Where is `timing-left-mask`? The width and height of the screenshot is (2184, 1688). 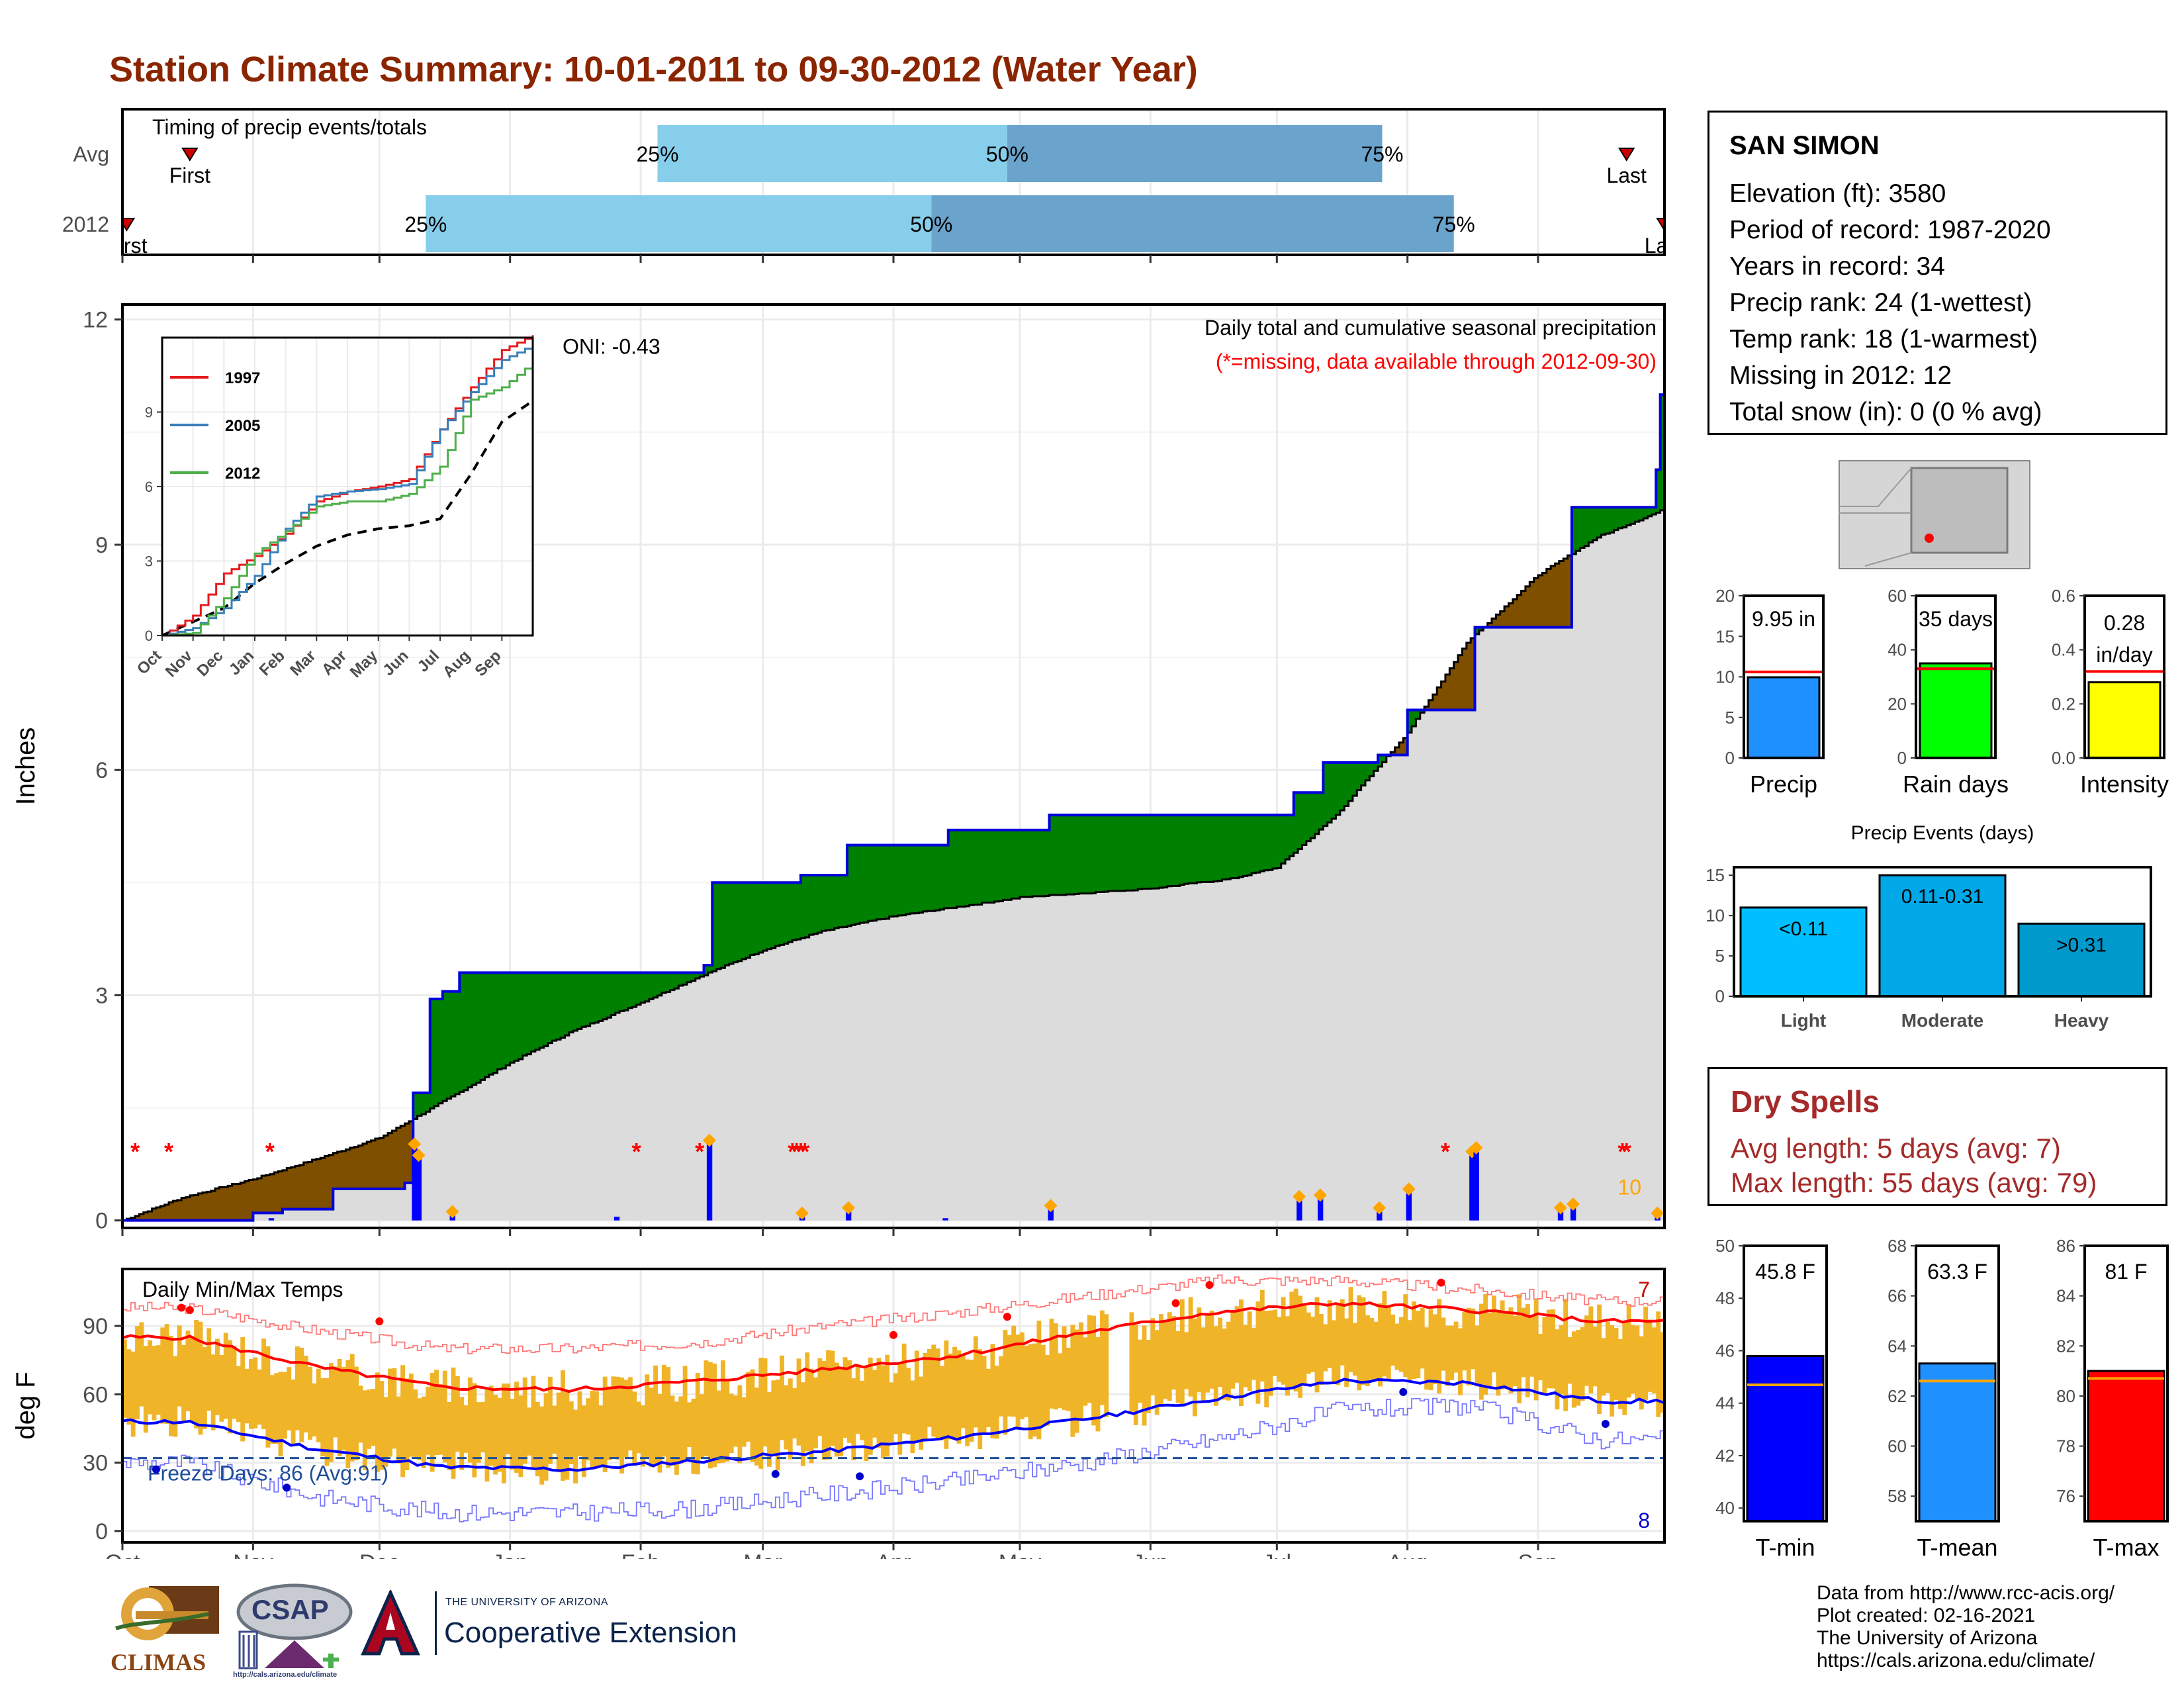 timing-left-mask is located at coordinates (61, 182).